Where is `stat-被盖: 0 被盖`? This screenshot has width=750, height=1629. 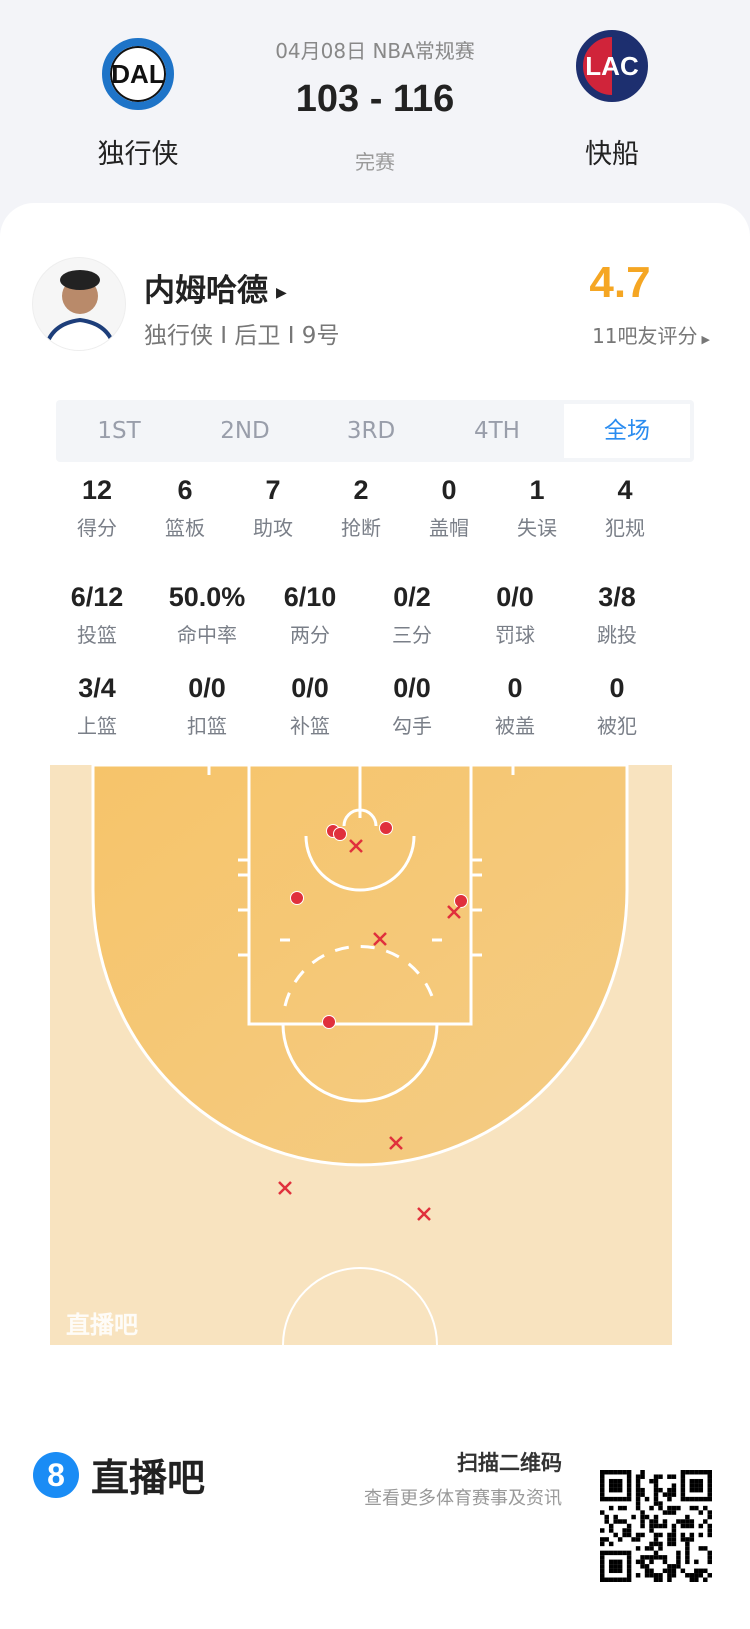
stat-被盖: 0 被盖 is located at coordinates (515, 706).